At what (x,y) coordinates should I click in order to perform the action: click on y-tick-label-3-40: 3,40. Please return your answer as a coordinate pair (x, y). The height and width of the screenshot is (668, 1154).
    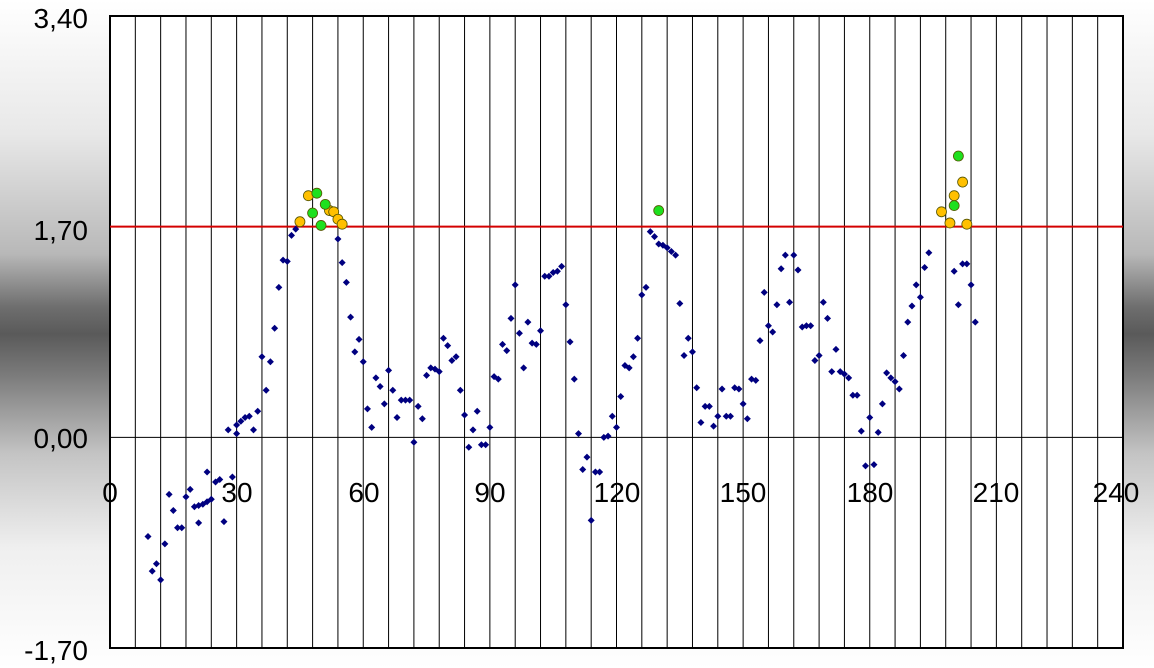
    Looking at the image, I should click on (61, 18).